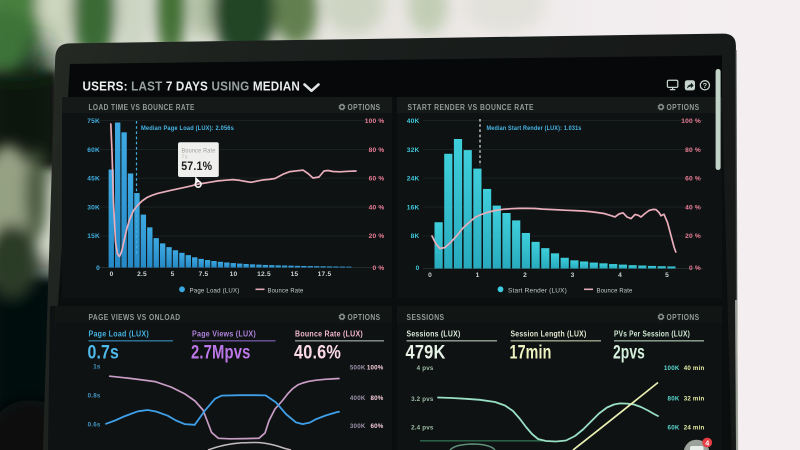 The width and height of the screenshot is (800, 450). I want to click on svg-text: 500K, so click(358, 368).